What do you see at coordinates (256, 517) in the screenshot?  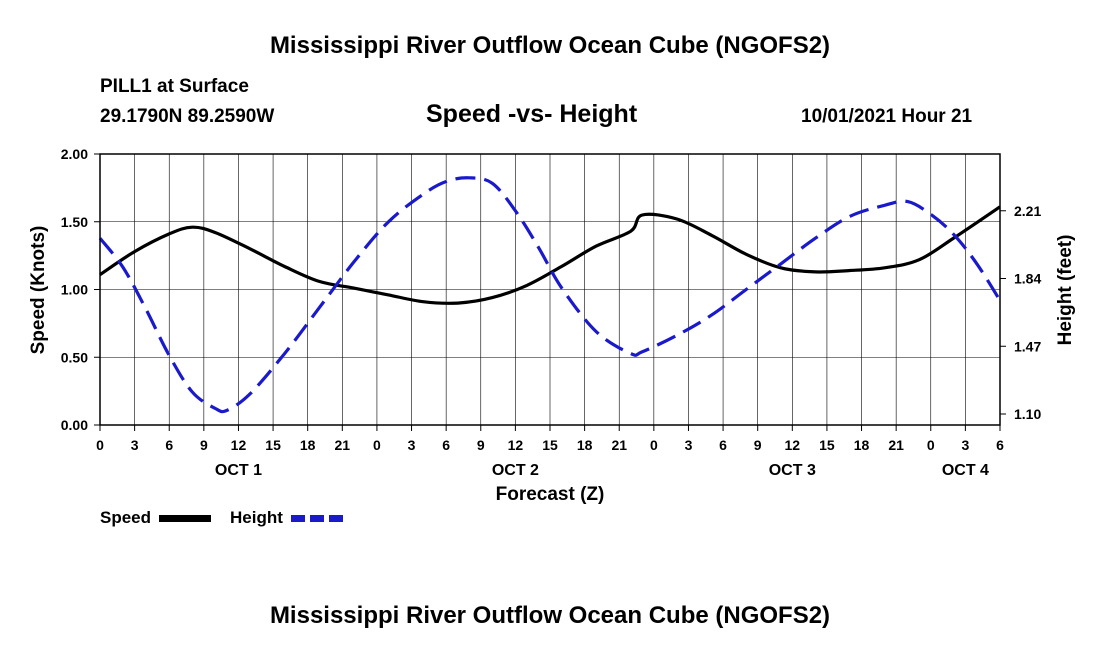 I see `legend-height-label: Height` at bounding box center [256, 517].